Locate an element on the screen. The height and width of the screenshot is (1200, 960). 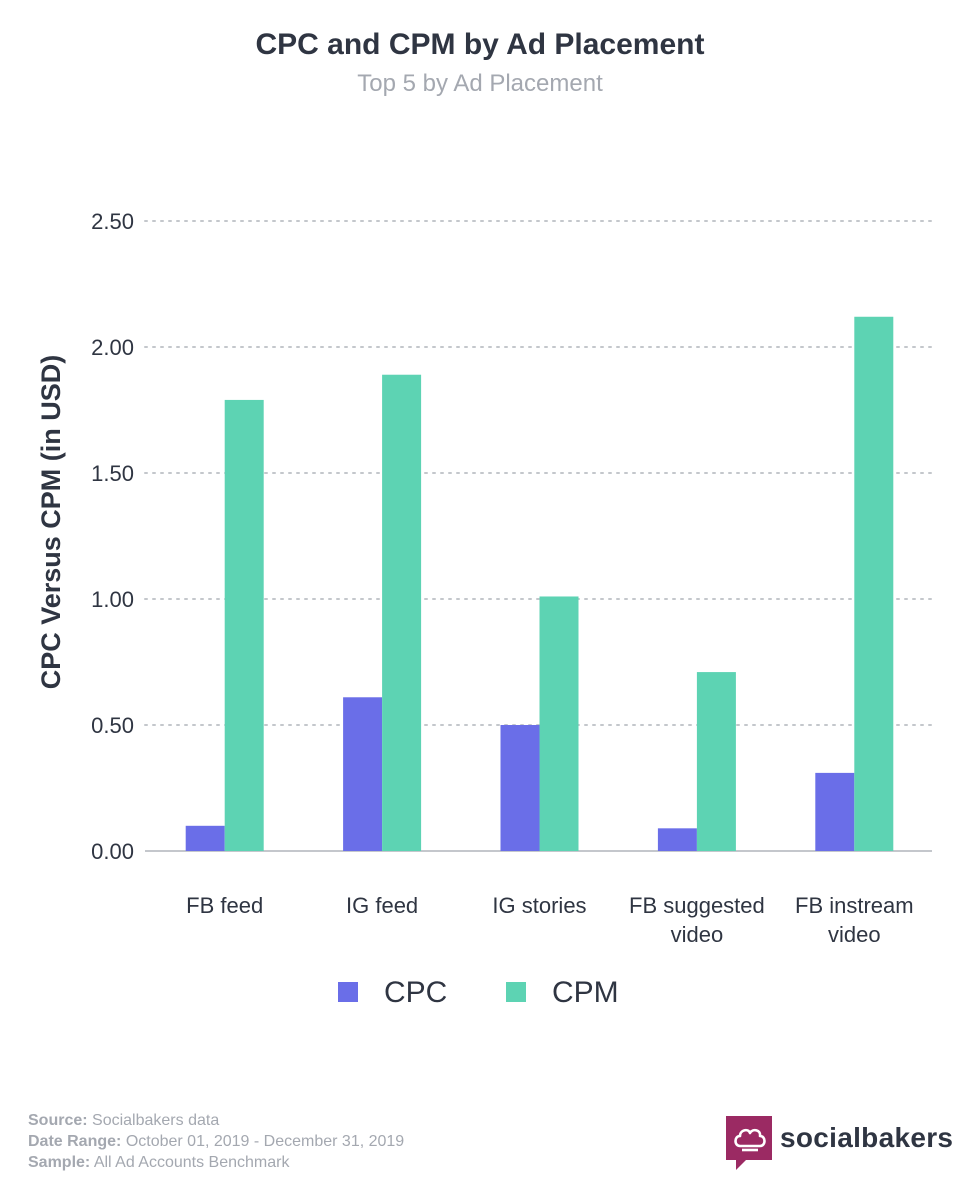
x-tick-label: IG feed is located at coordinates (382, 905).